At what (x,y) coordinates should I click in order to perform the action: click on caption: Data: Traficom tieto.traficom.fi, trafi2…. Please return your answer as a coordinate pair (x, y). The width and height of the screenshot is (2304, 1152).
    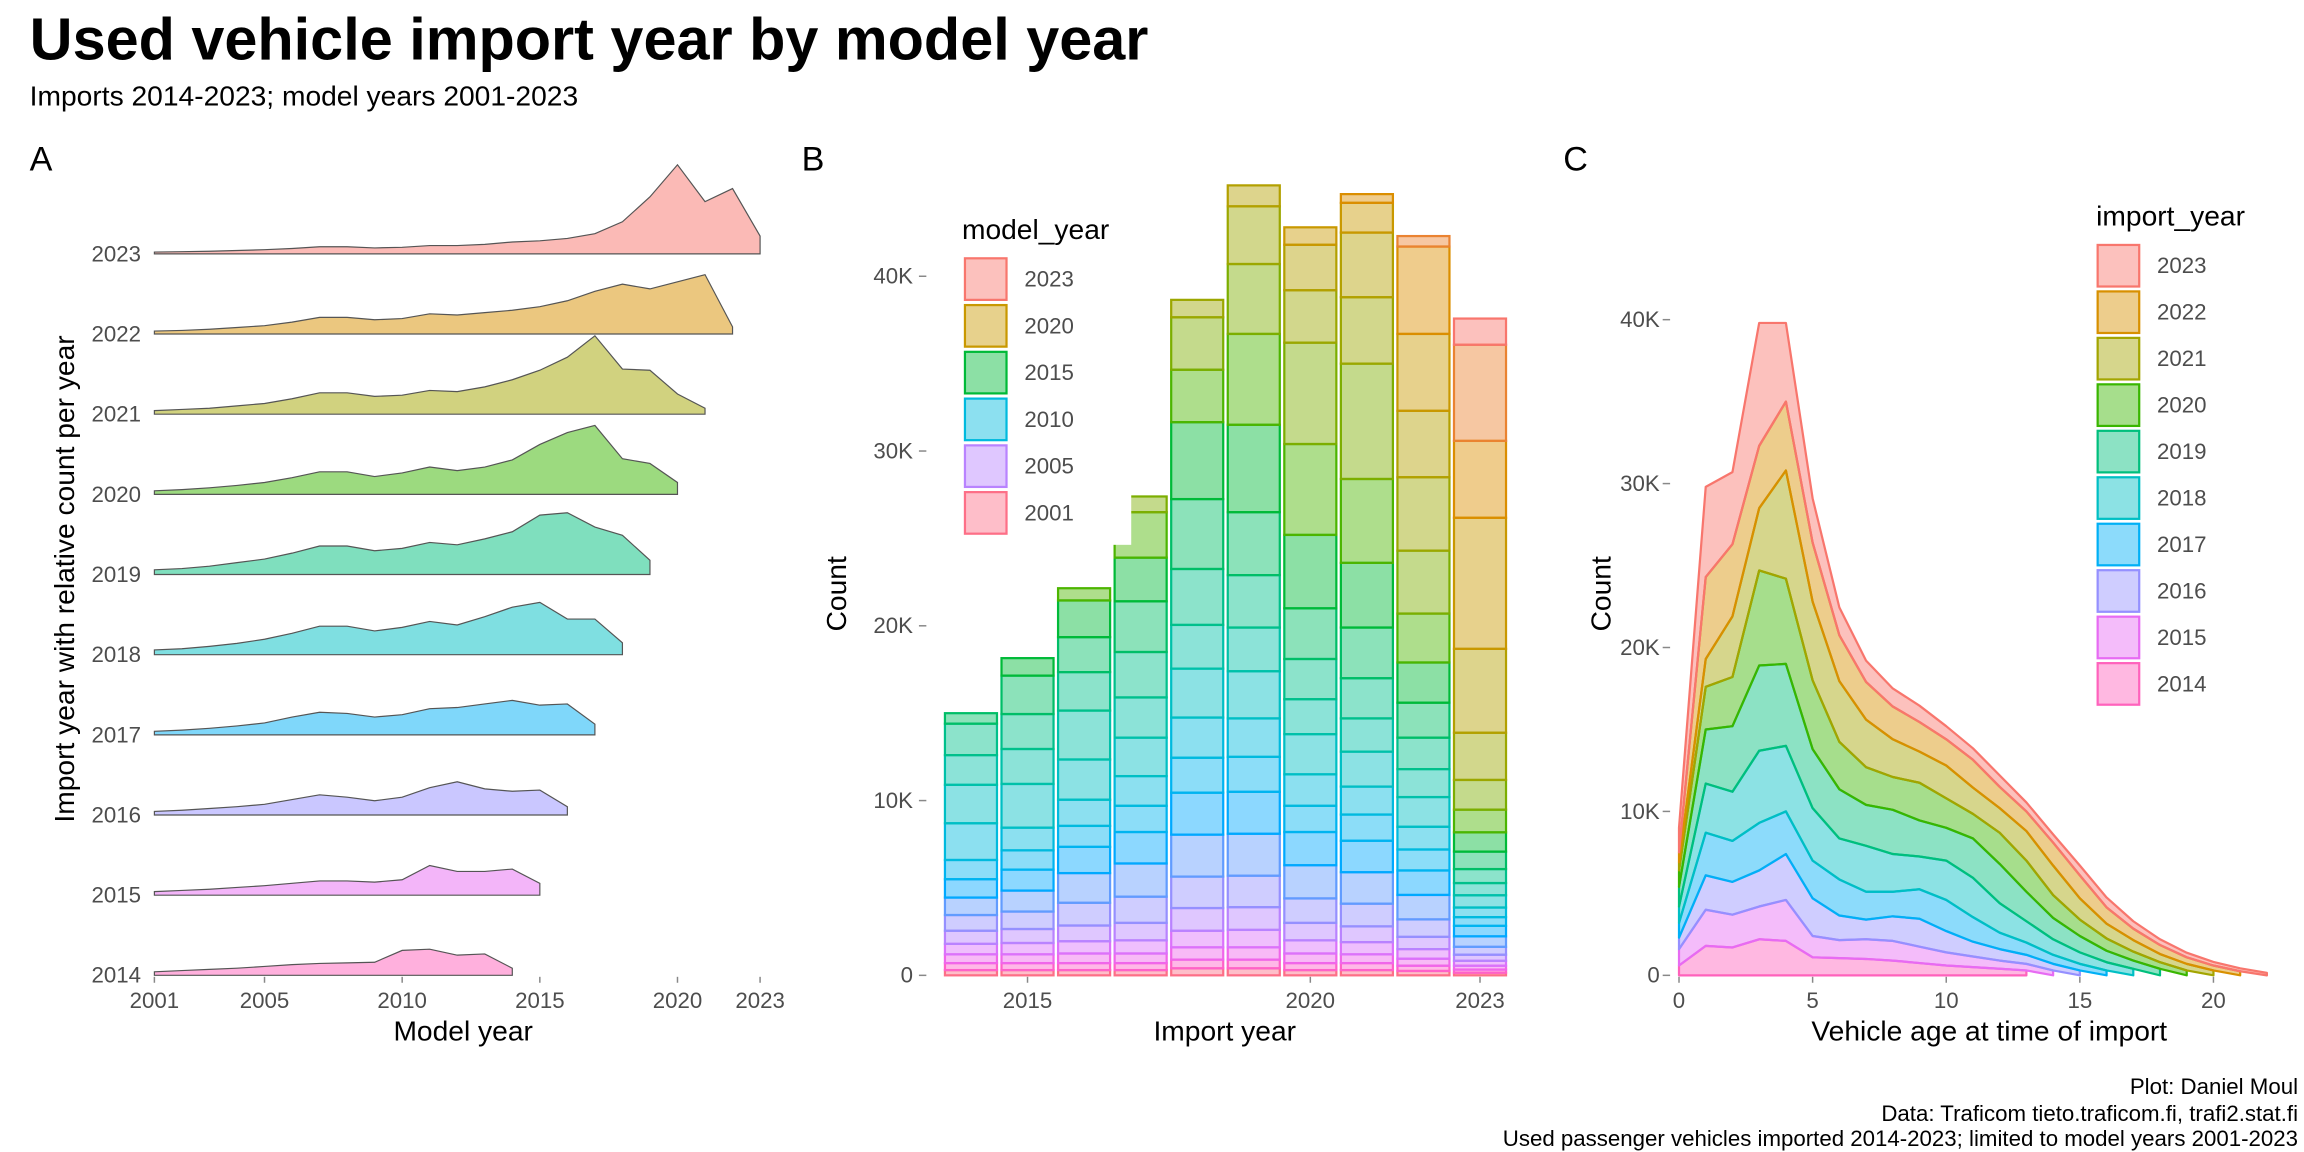
    Looking at the image, I should click on (2089, 1113).